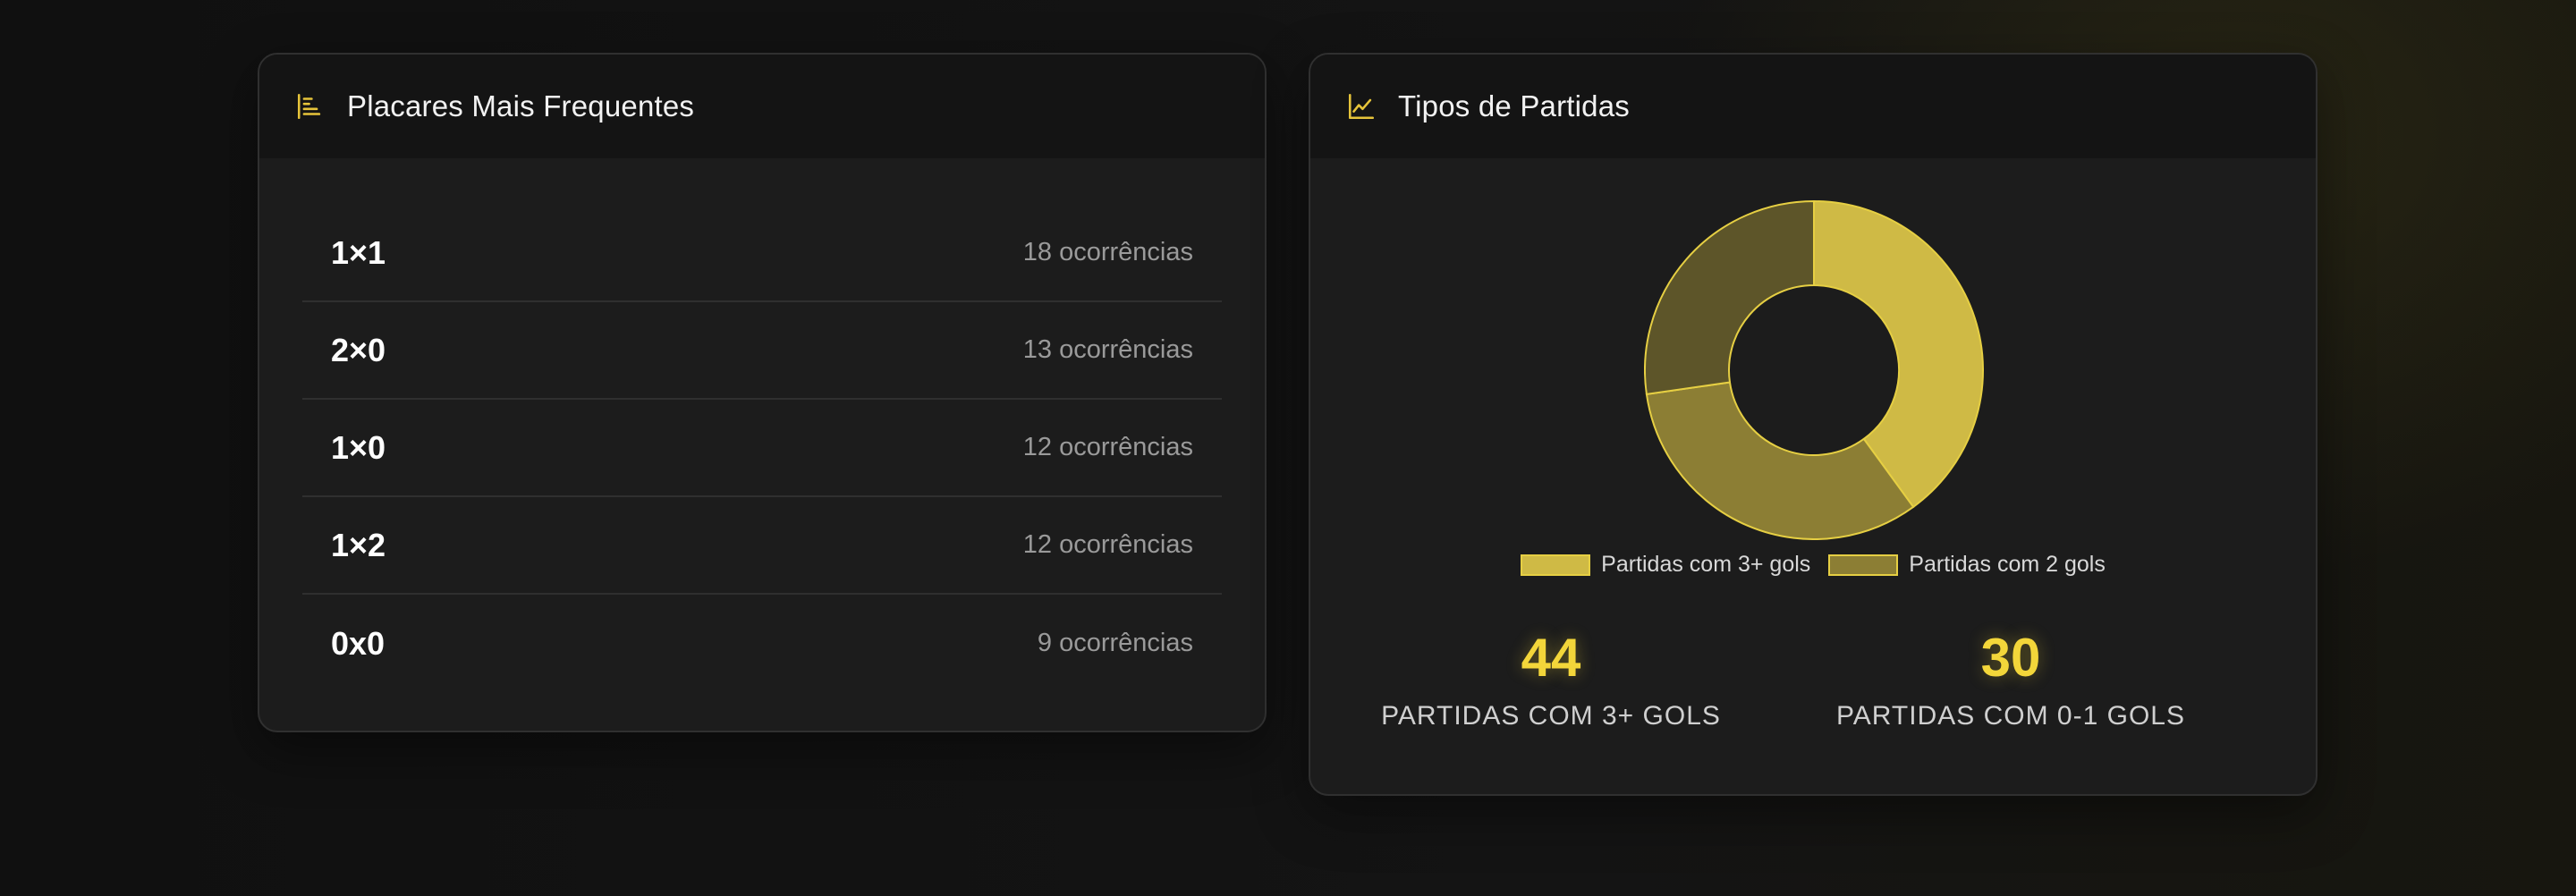  Describe the element at coordinates (762, 253) in the screenshot. I see `score-row: 1×1 18 ocorrências` at that location.